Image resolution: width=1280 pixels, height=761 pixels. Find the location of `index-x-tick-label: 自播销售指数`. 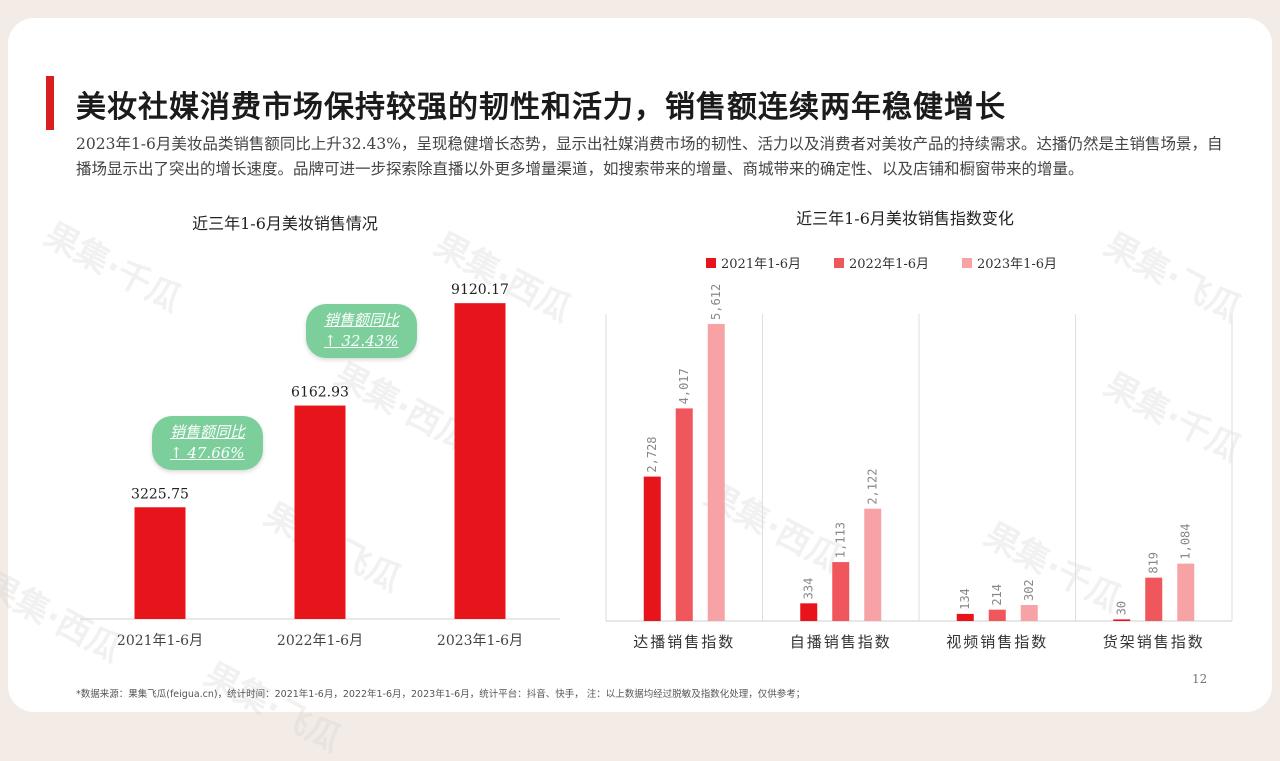

index-x-tick-label: 自播销售指数 is located at coordinates (841, 642).